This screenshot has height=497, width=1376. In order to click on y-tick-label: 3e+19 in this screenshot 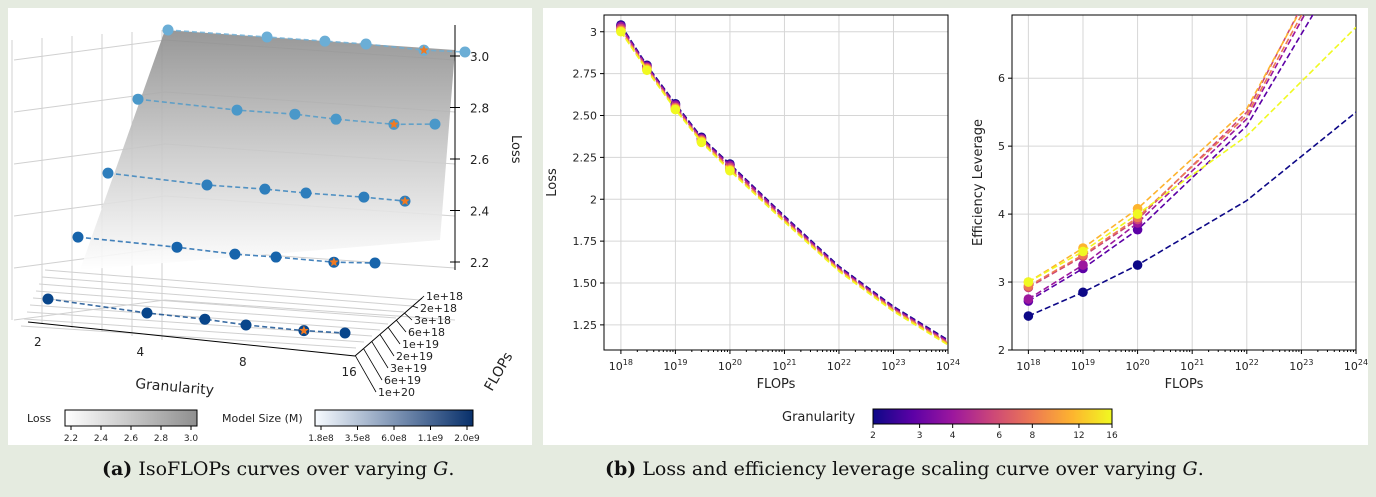, I will do `click(408, 368)`.